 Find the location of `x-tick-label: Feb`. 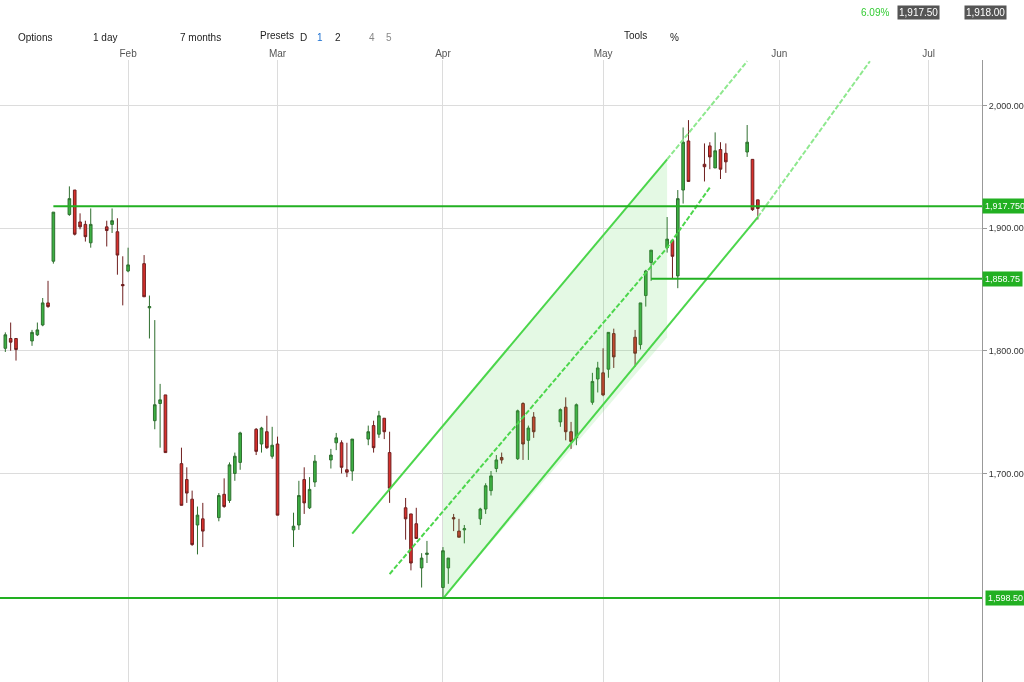

x-tick-label: Feb is located at coordinates (128, 53).